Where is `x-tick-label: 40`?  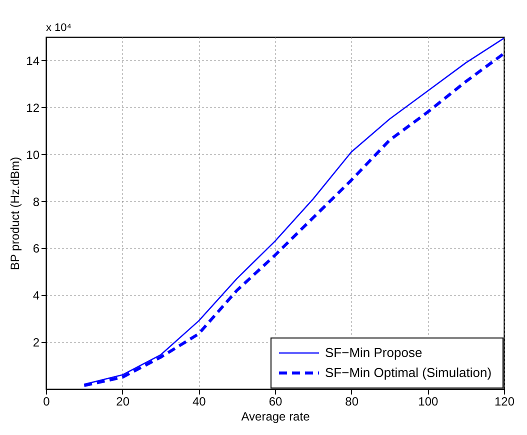
x-tick-label: 40 is located at coordinates (199, 401).